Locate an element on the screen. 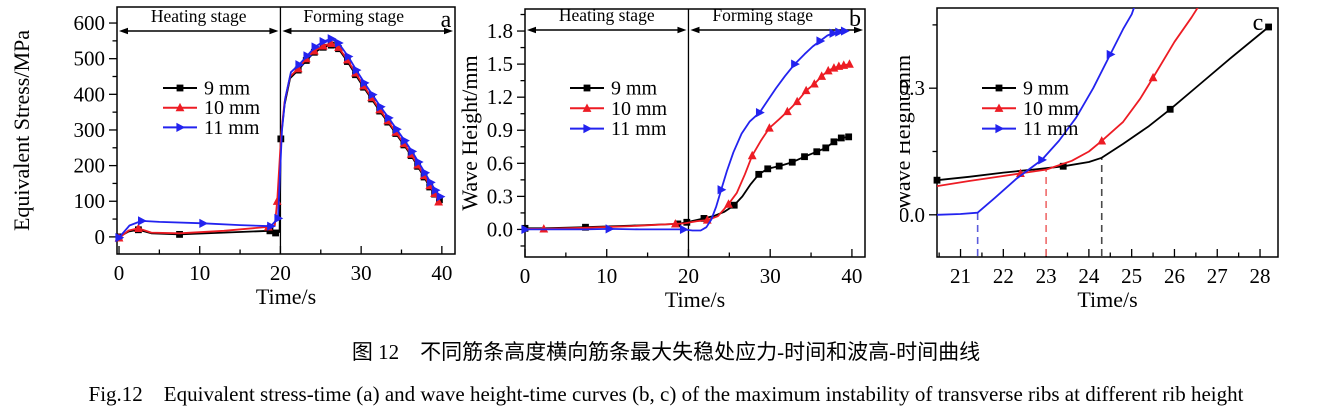 The height and width of the screenshot is (411, 1332). y-axis-label: Equivalent Stress/MPa is located at coordinates (21, 130).